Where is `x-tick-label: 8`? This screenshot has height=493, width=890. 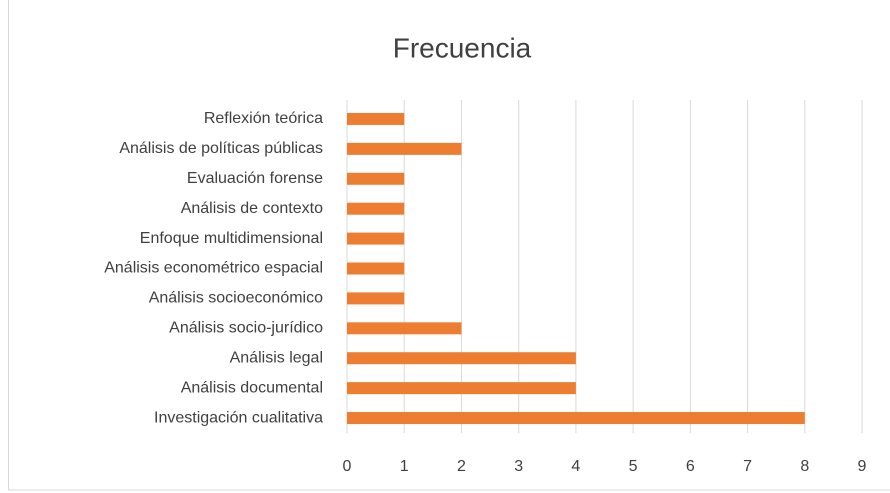
x-tick-label: 8 is located at coordinates (804, 466).